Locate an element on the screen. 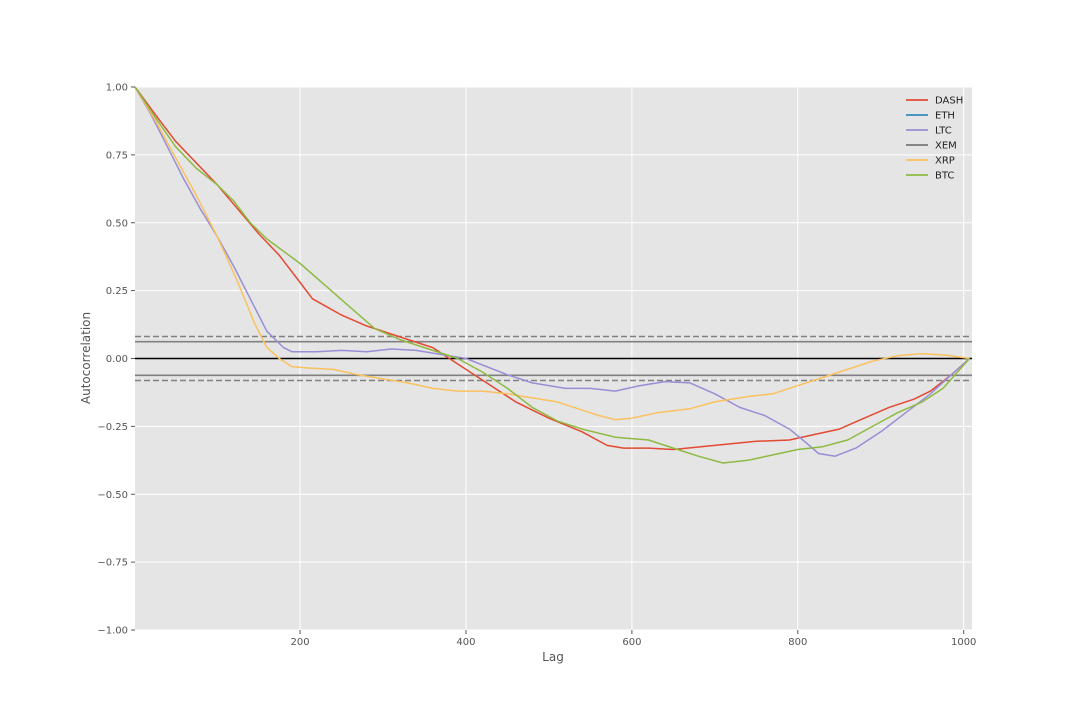 Image resolution: width=1080 pixels, height=720 pixels. y-tick-label: 1.00 is located at coordinates (117, 88).